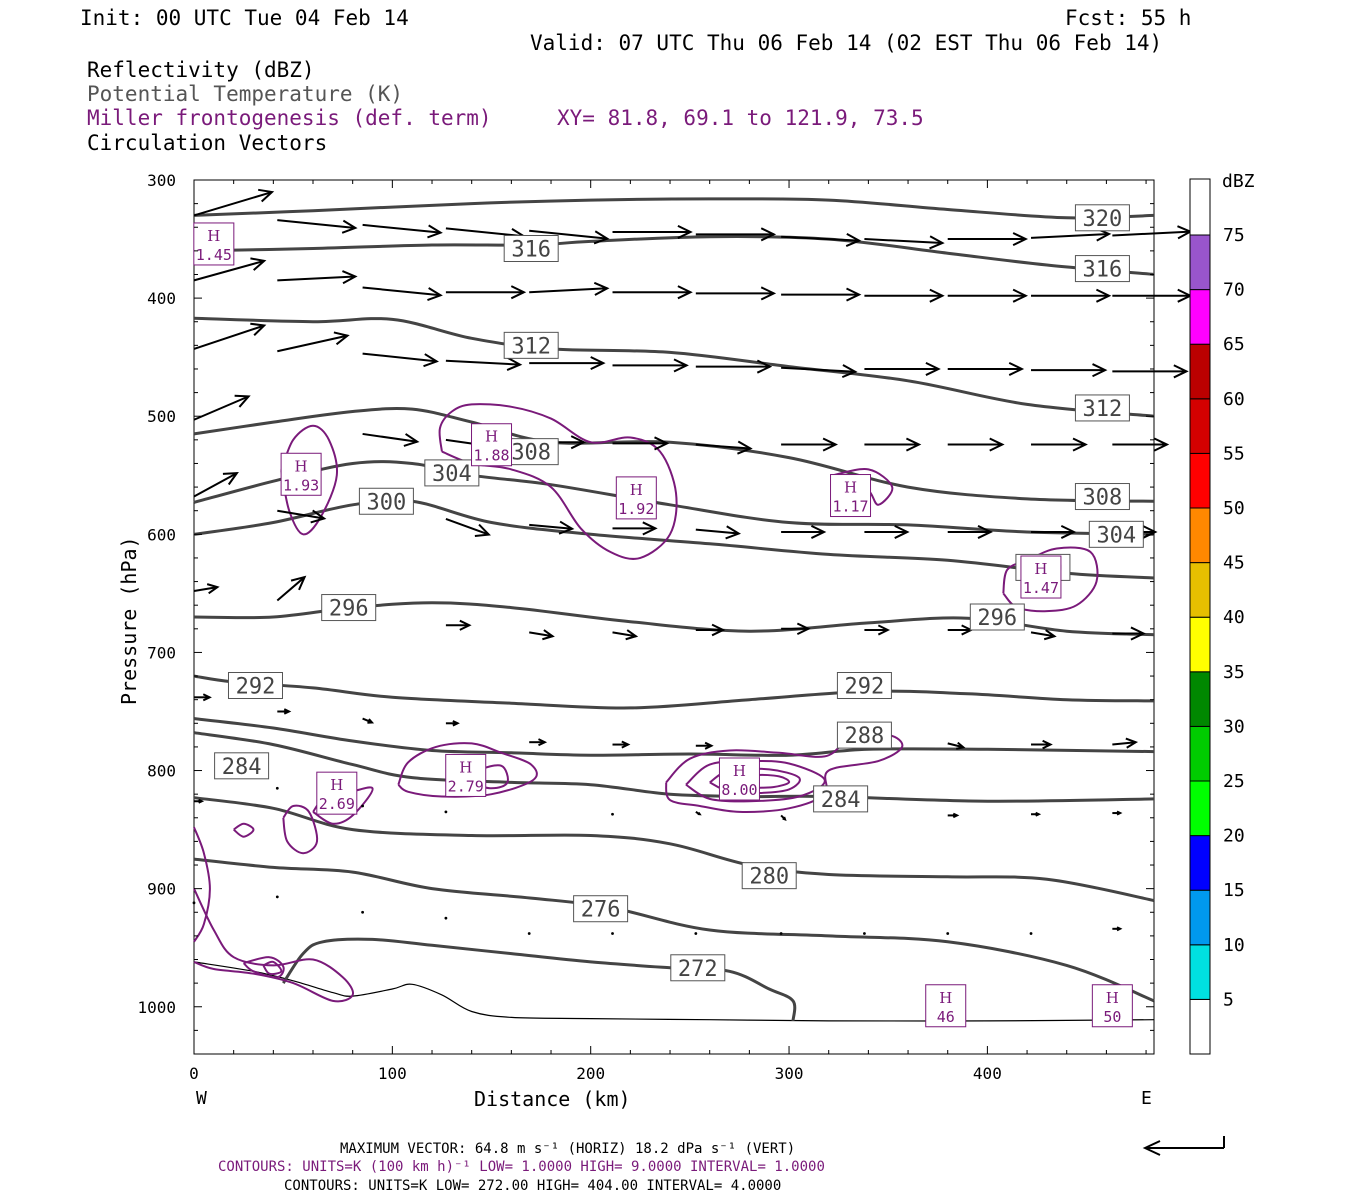 This screenshot has width=1350, height=1200. I want to click on theta-label: 304, so click(452, 474).